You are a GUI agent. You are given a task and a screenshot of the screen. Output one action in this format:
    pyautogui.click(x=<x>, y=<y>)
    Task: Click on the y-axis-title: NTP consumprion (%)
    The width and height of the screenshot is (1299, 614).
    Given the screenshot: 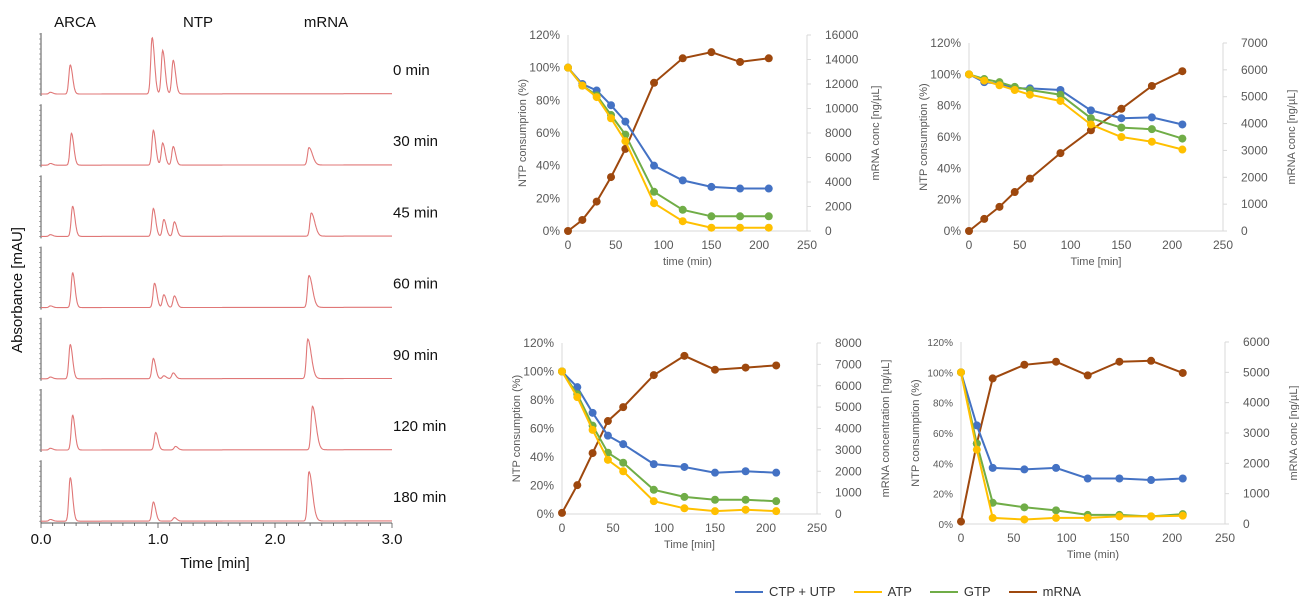 What is the action you would take?
    pyautogui.click(x=523, y=133)
    